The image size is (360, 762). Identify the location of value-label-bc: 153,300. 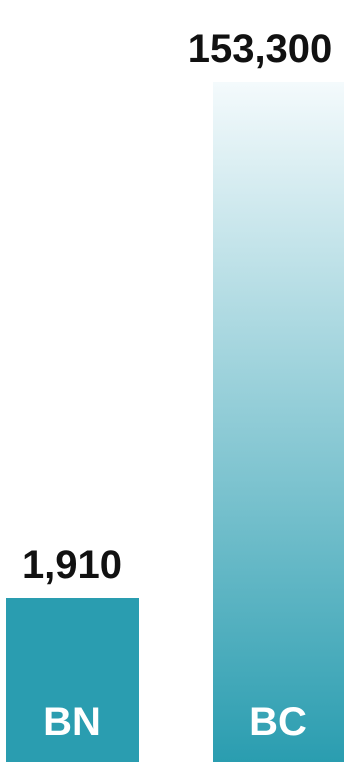
(260, 49).